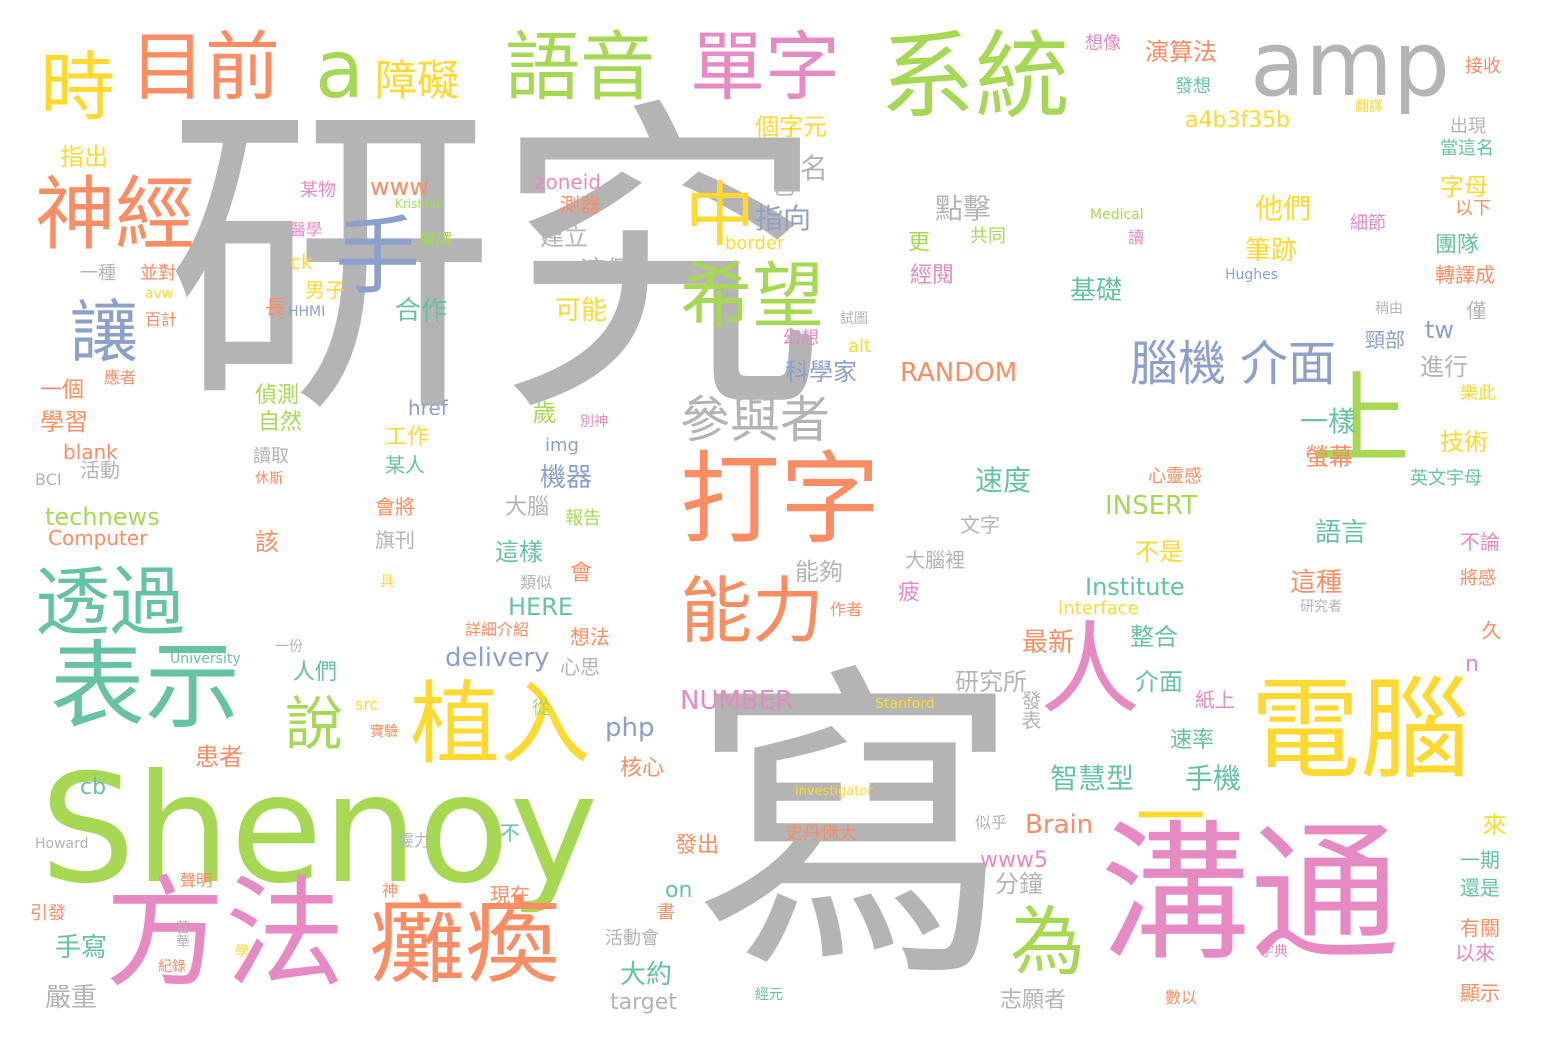  Describe the element at coordinates (48, 913) in the screenshot. I see `cloud-word-5f15767c: 引發` at that location.